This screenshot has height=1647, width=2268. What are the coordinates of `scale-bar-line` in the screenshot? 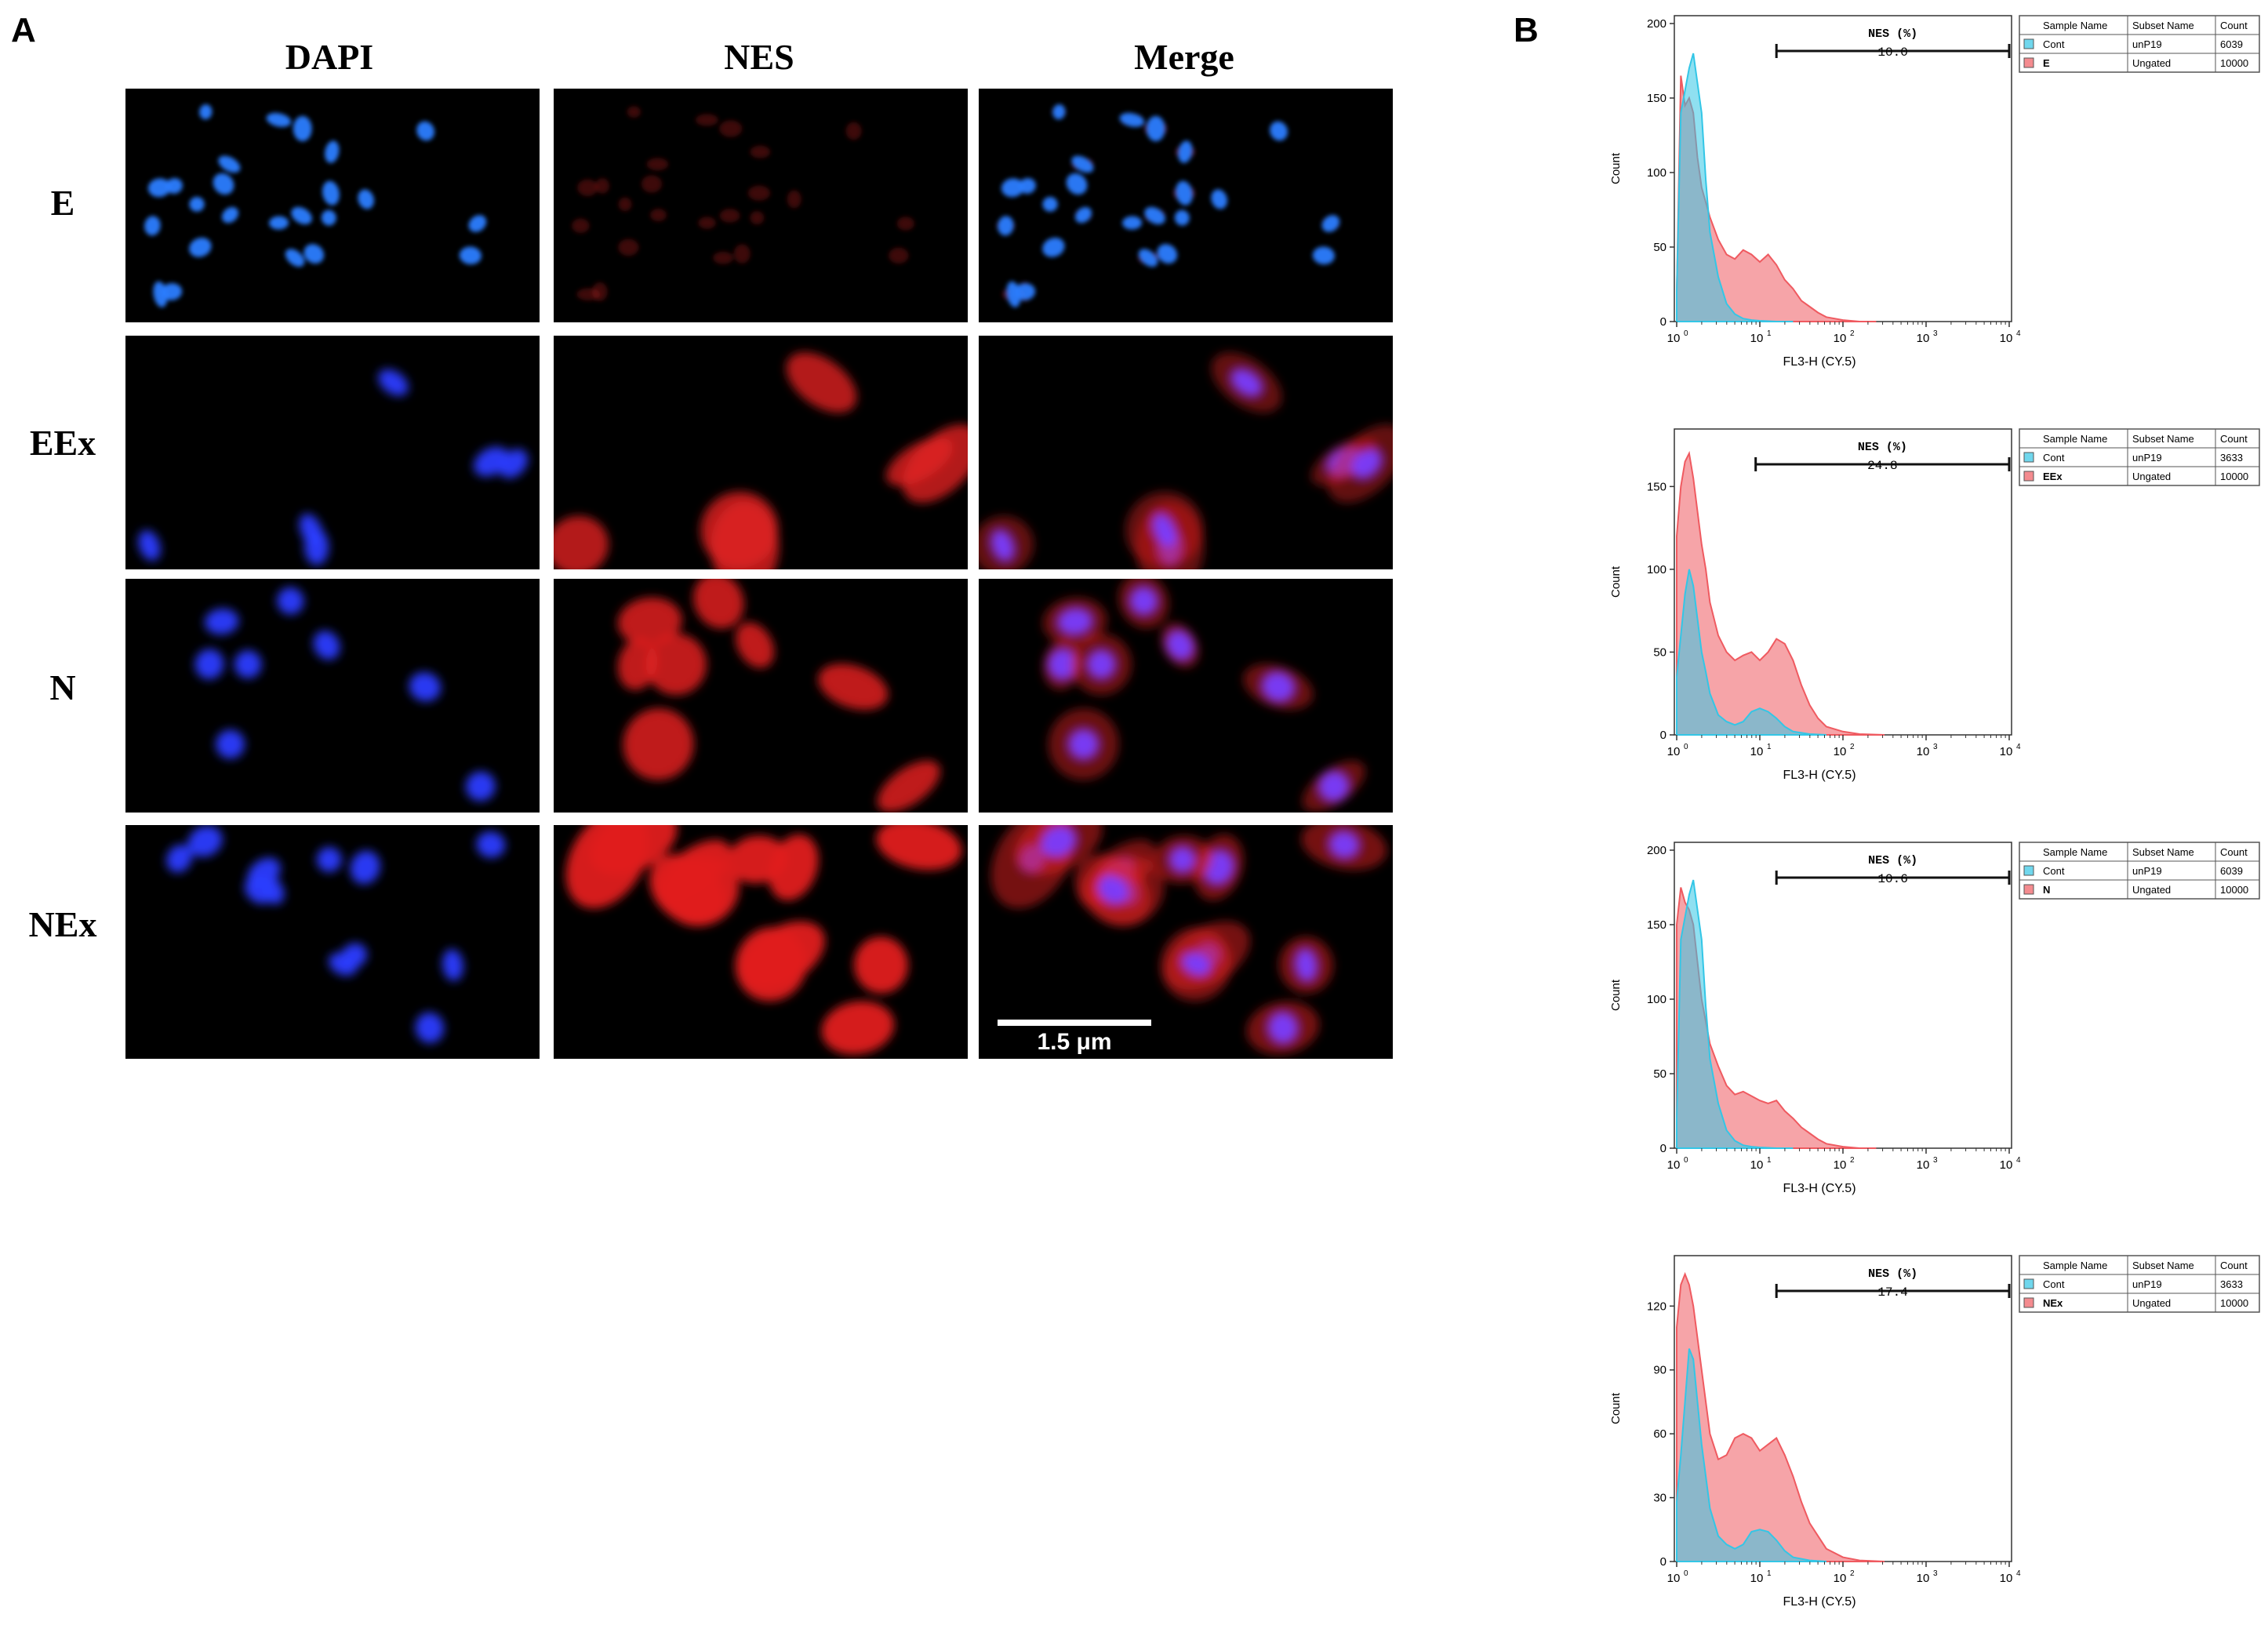 It's located at (1074, 1023).